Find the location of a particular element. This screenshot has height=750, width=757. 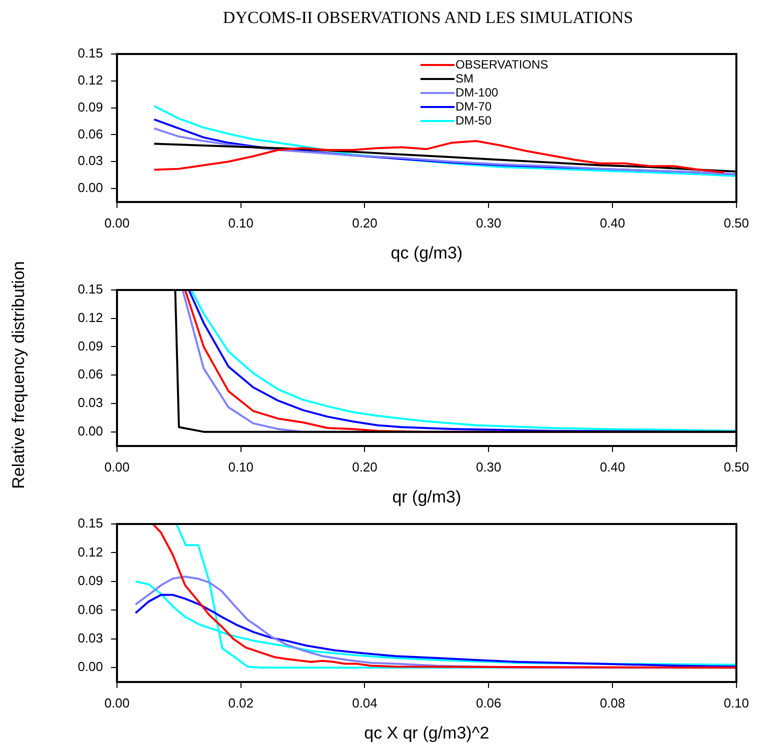

x-tick-label: 0.08 is located at coordinates (613, 702).